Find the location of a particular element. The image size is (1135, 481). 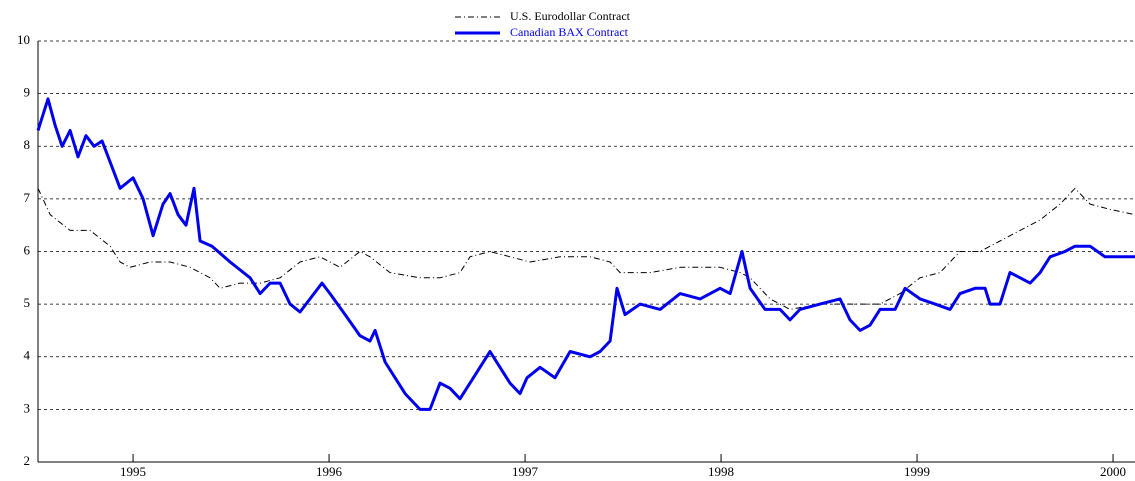

x-tick-label: 1996 is located at coordinates (329, 471).